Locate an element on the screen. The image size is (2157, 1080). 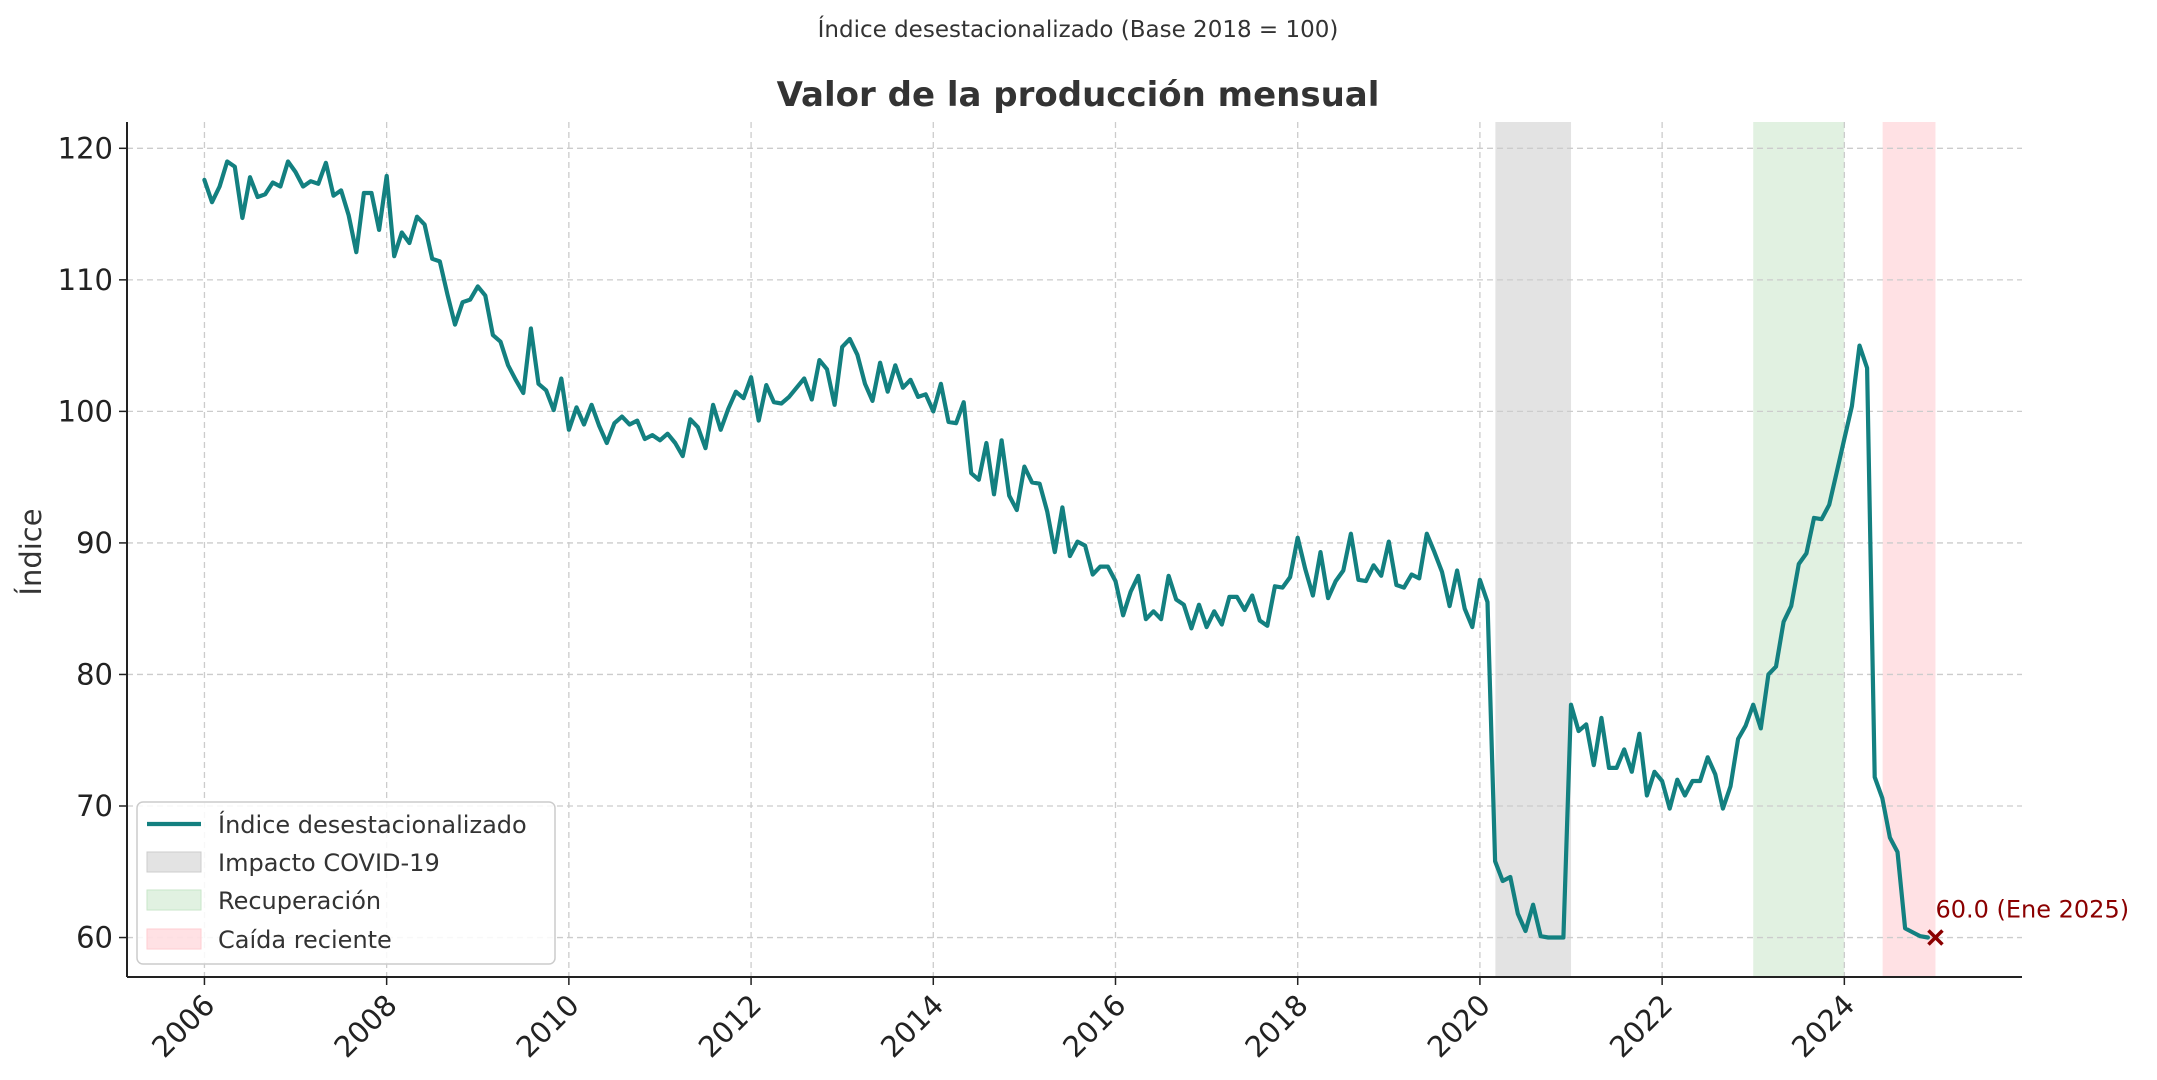
x-tick-label: 2018 is located at coordinates (1276, 1026).